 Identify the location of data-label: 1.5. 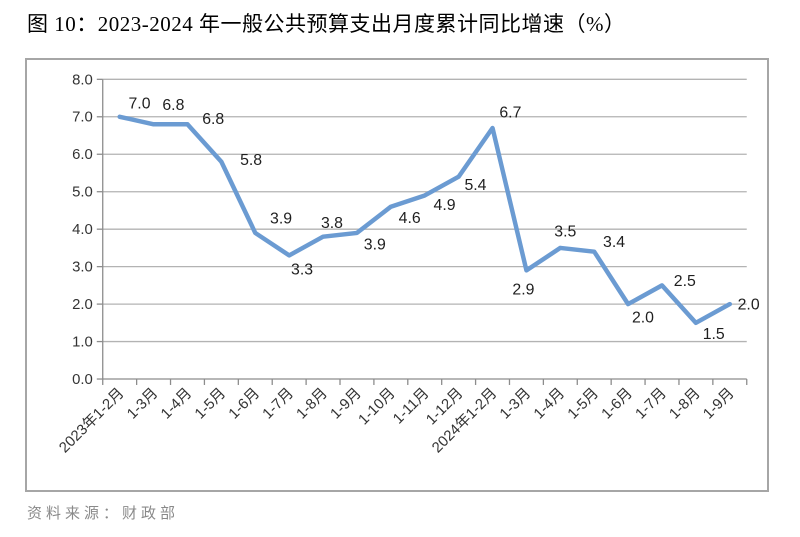
(714, 334).